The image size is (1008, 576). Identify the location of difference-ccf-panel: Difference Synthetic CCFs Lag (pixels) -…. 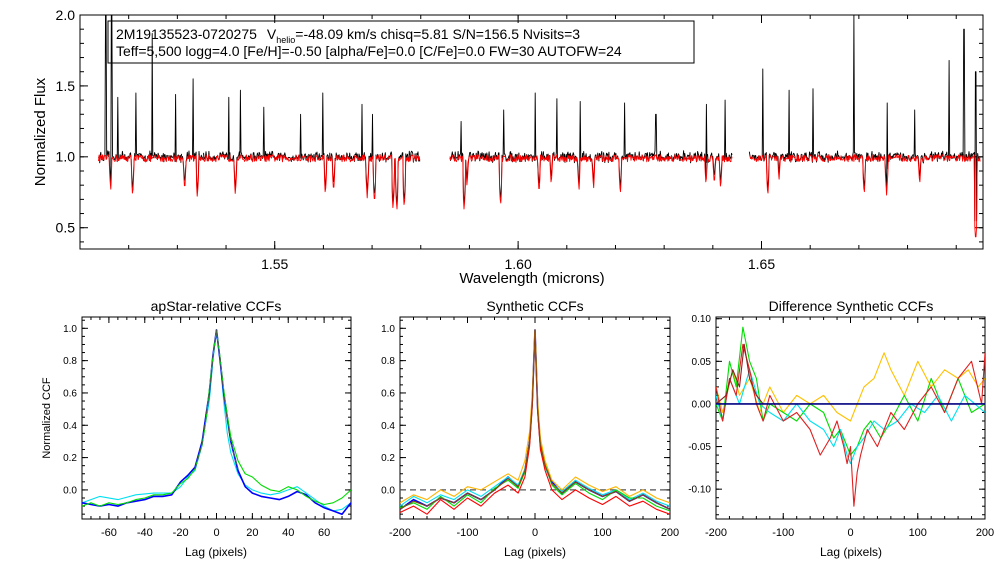
(841, 428).